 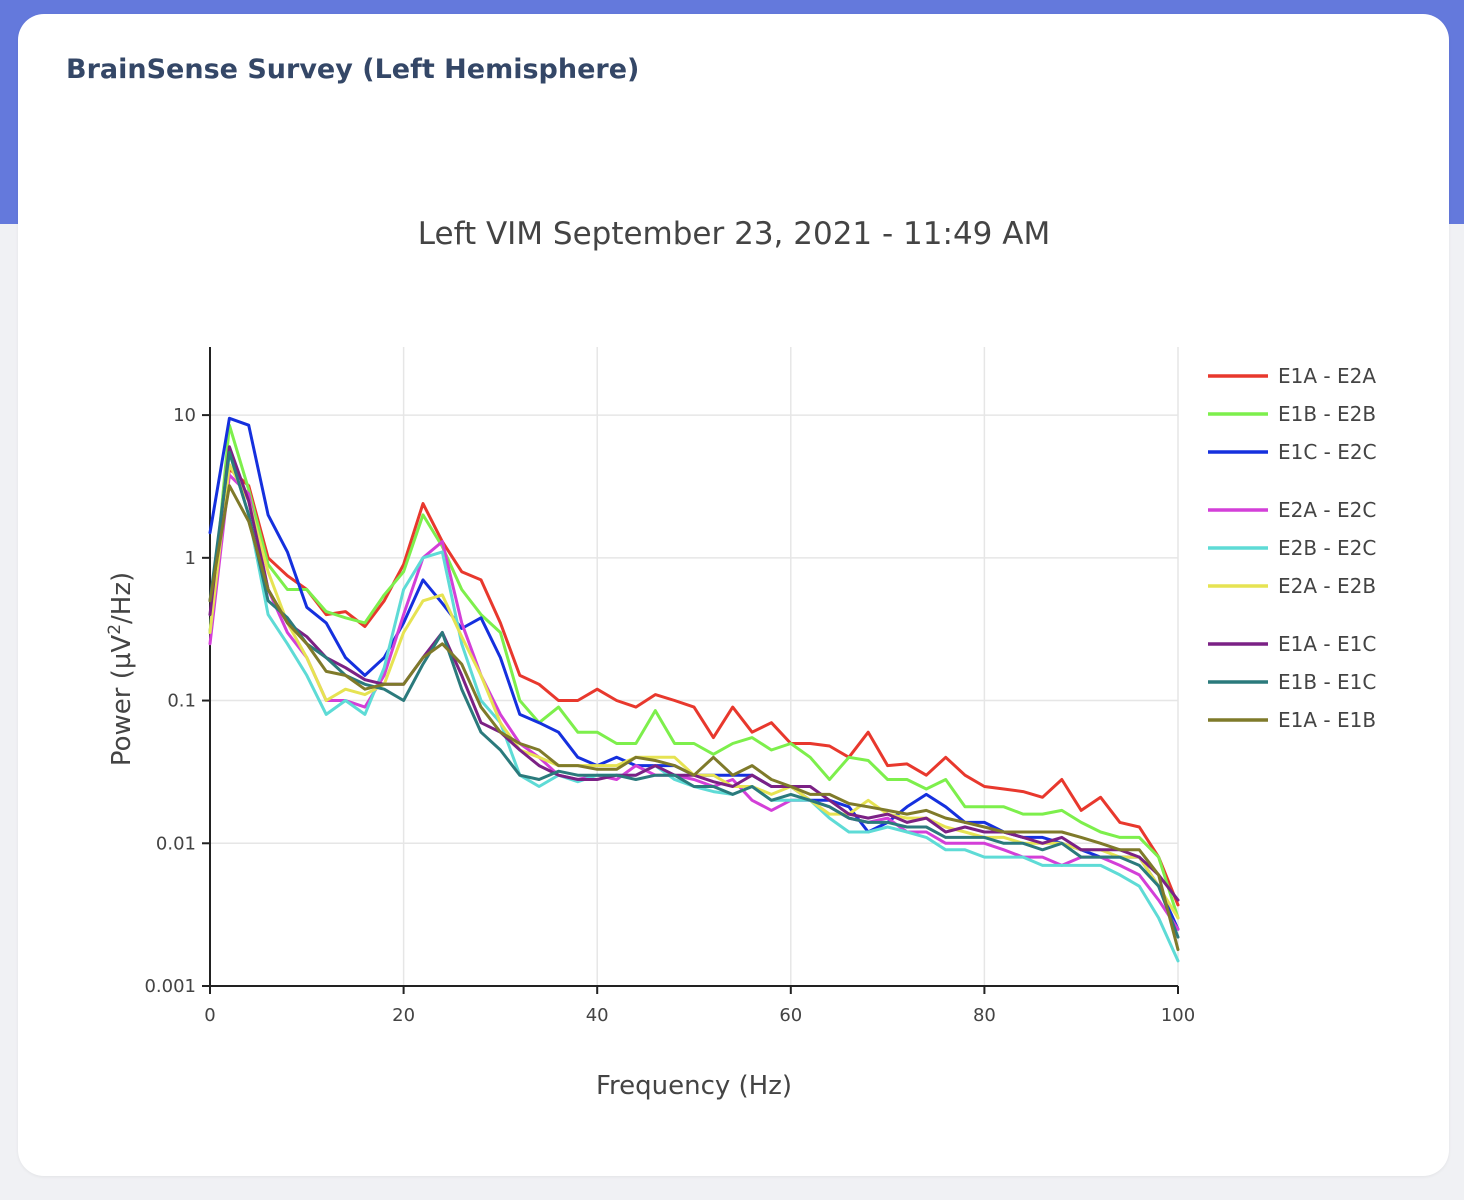 I want to click on legend-label: E2A - E2B, so click(x=1327, y=586).